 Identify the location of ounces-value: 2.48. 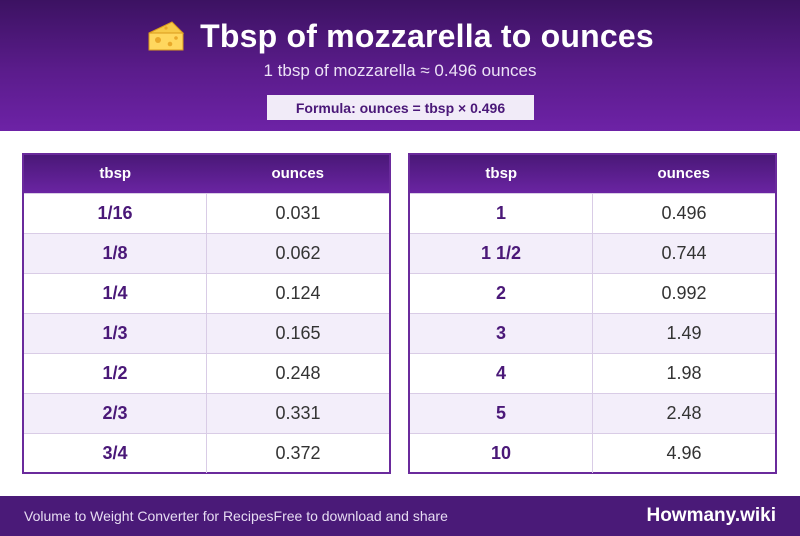
(683, 412).